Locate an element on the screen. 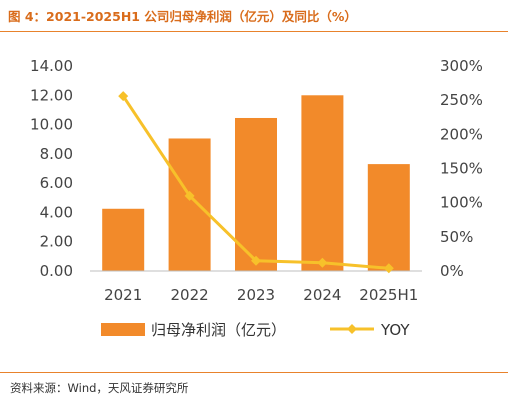  footer-divider is located at coordinates (254, 372).